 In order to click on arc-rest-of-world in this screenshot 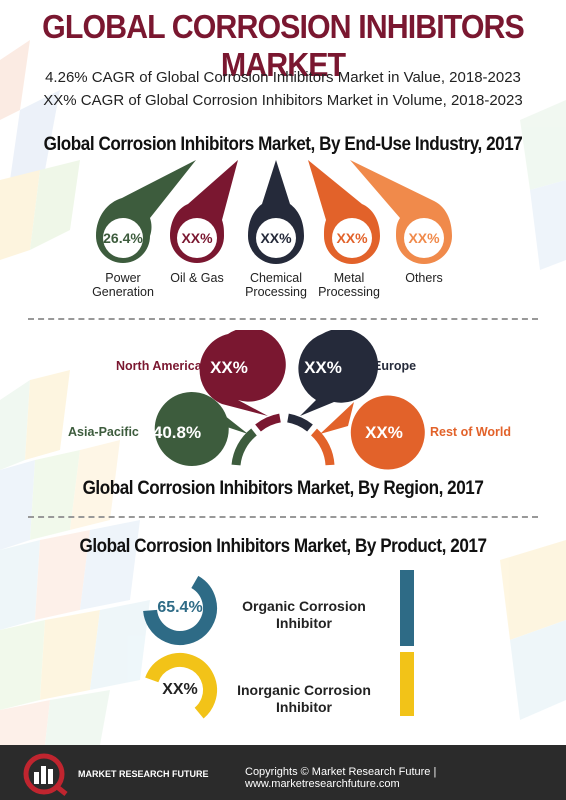, I will do `click(322, 447)`.